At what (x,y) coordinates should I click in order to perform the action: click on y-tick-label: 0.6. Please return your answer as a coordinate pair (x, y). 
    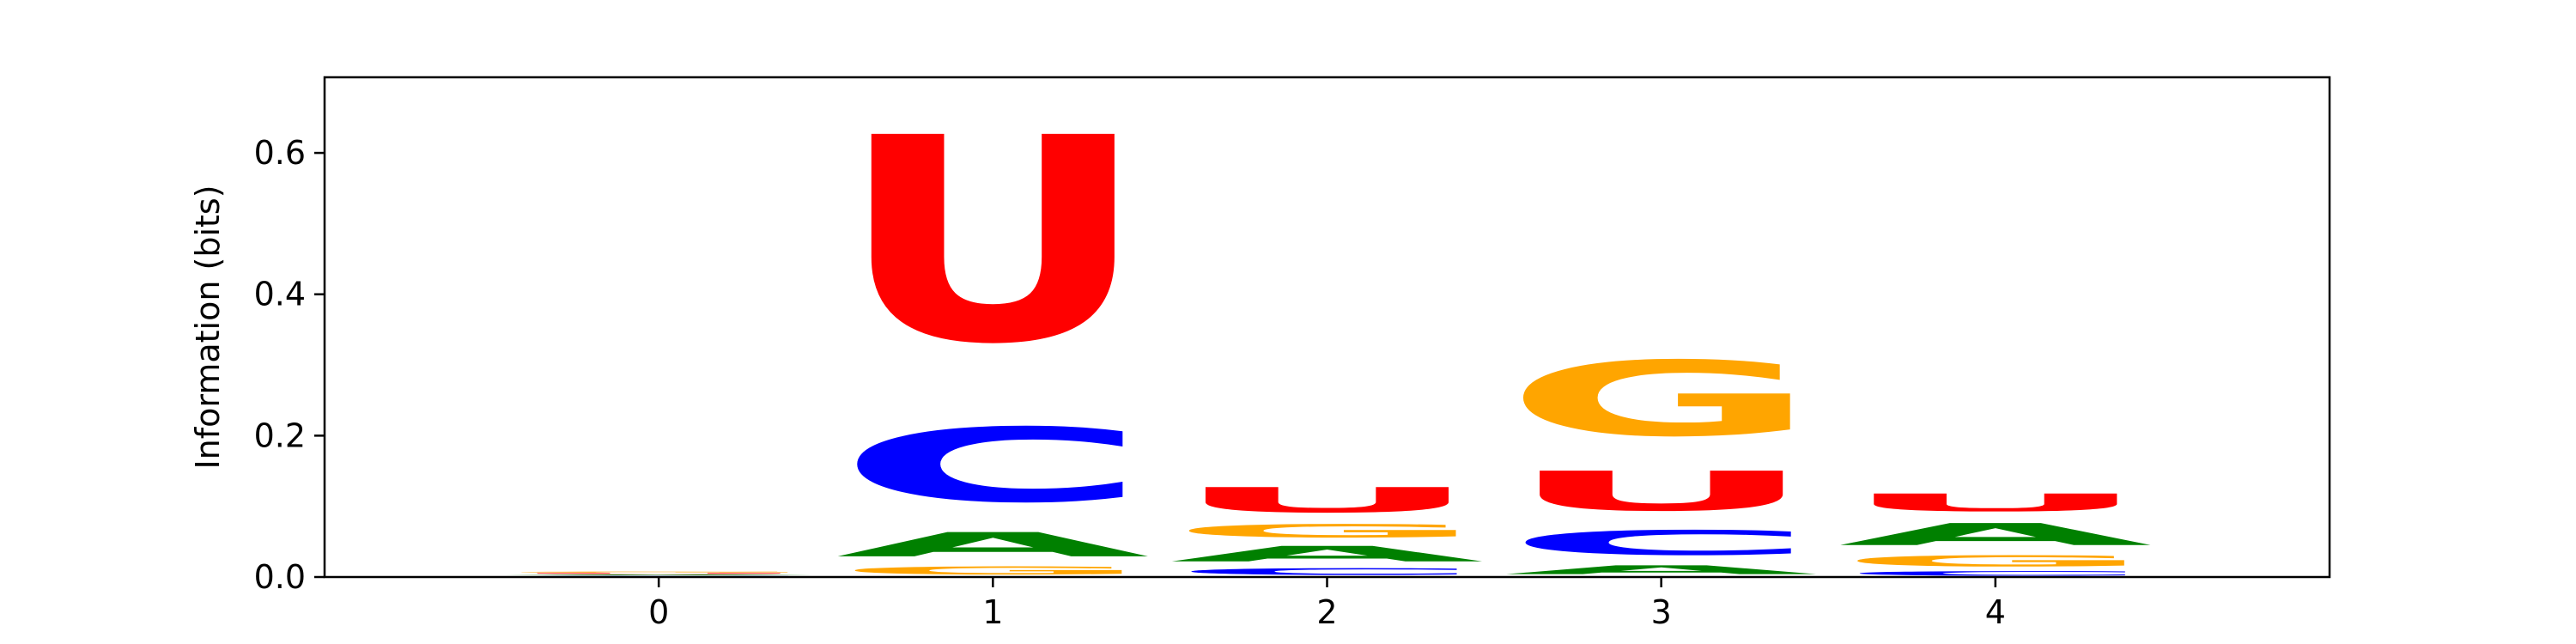
    Looking at the image, I should click on (280, 153).